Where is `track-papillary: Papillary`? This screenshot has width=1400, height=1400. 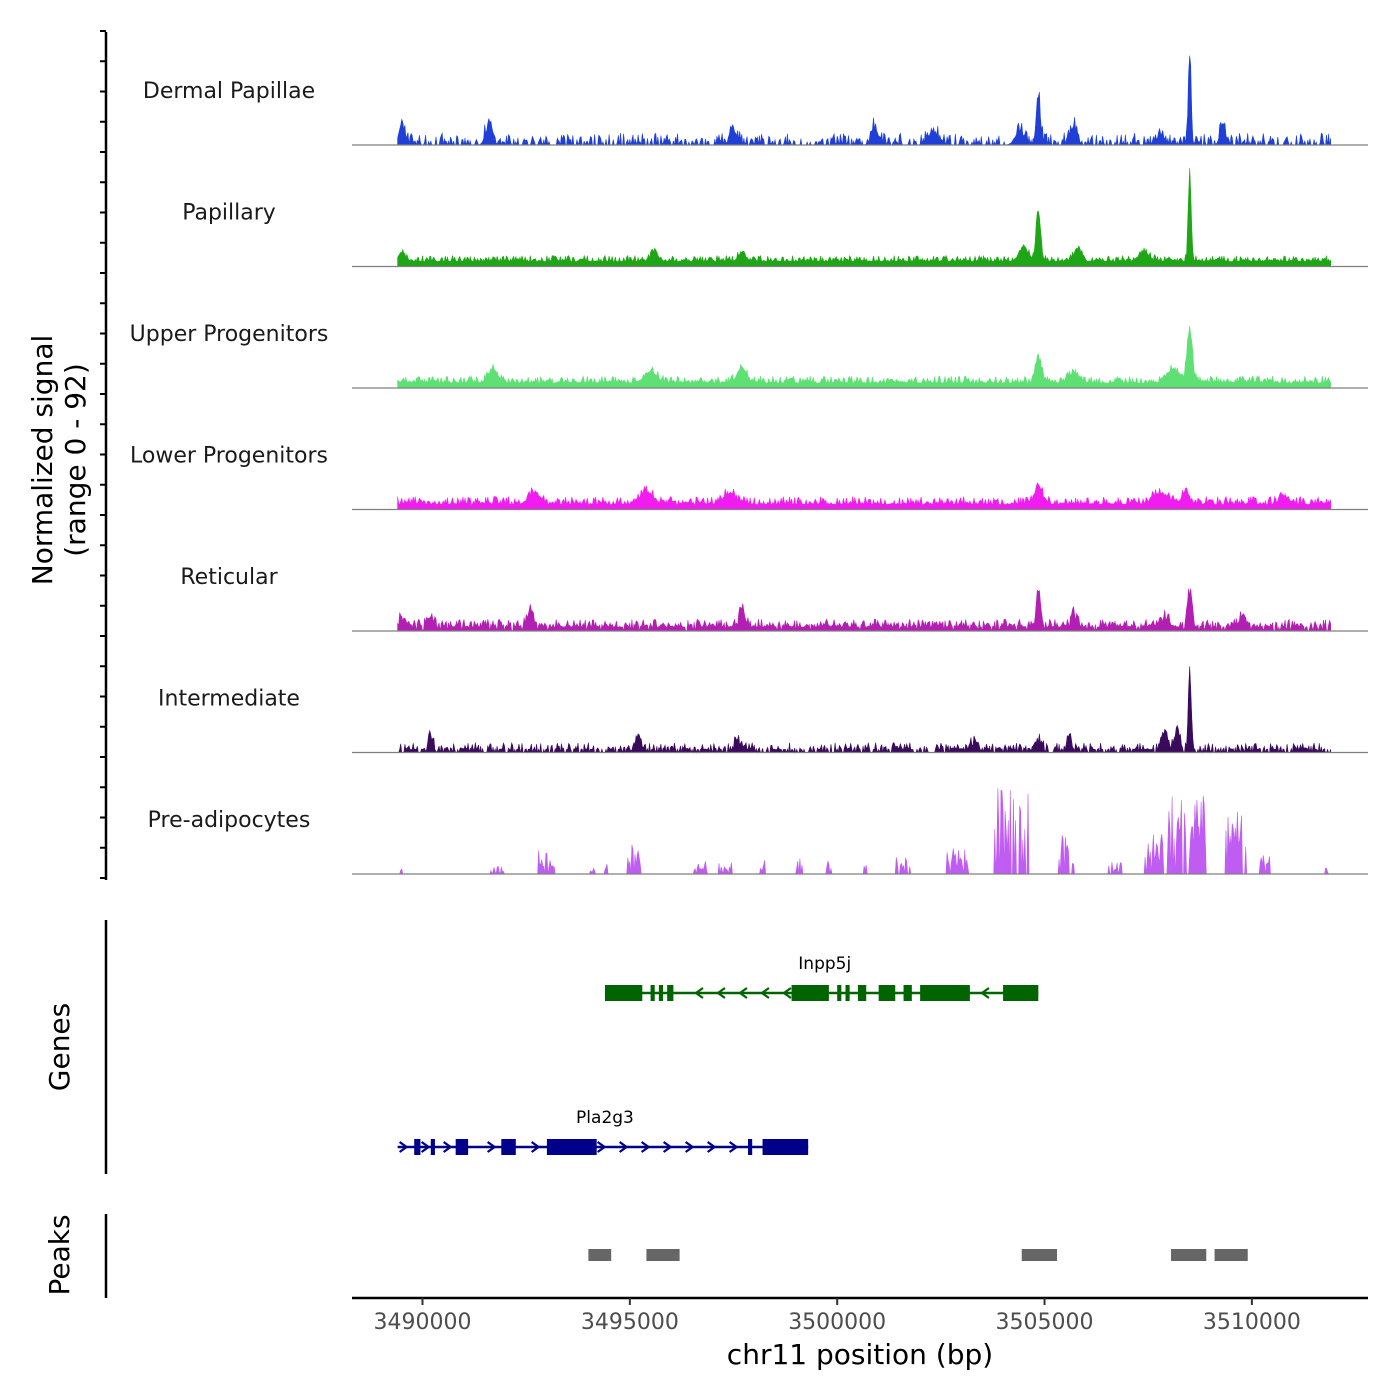 track-papillary: Papillary is located at coordinates (775, 218).